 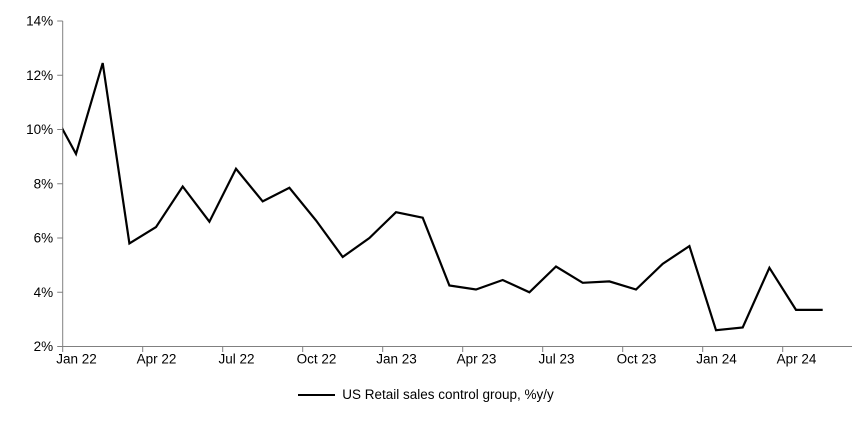 I want to click on y-axis-tick-label: 14%, so click(x=39, y=21).